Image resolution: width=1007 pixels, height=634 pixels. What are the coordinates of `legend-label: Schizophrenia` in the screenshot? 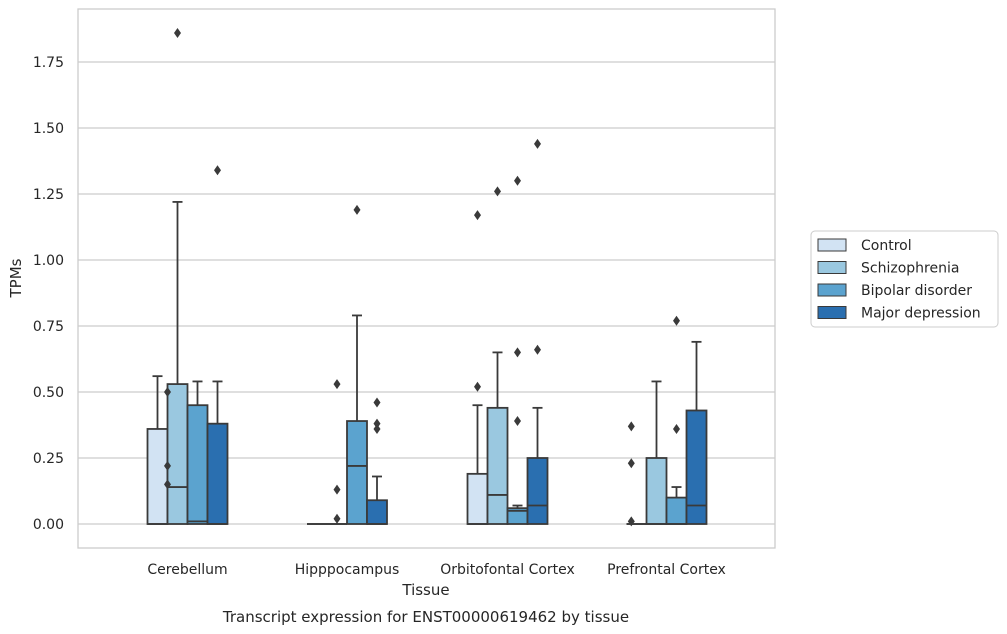 It's located at (910, 269).